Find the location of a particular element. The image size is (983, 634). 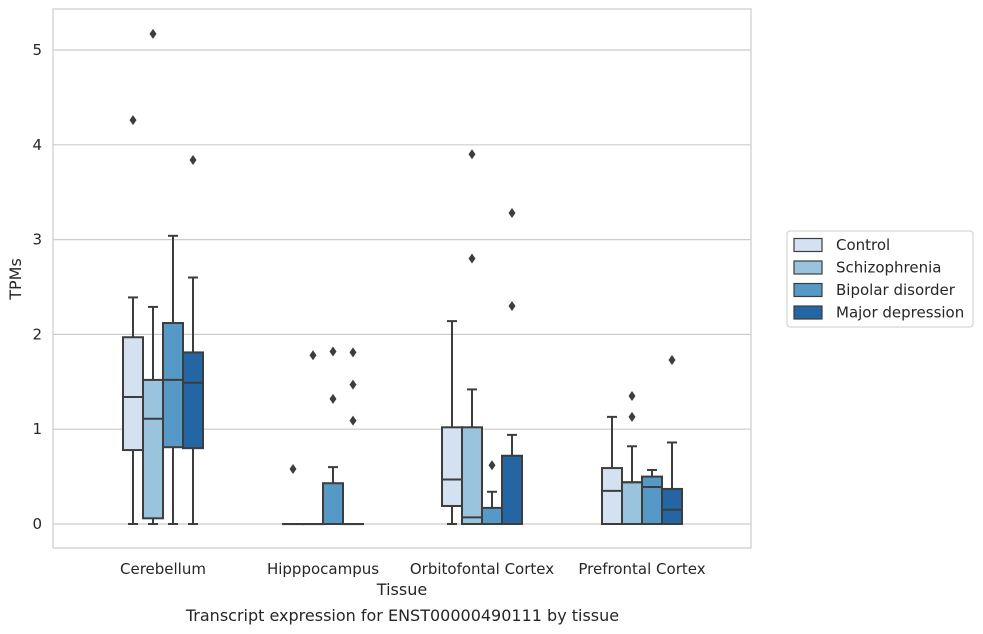

legend-frame is located at coordinates (880, 279).